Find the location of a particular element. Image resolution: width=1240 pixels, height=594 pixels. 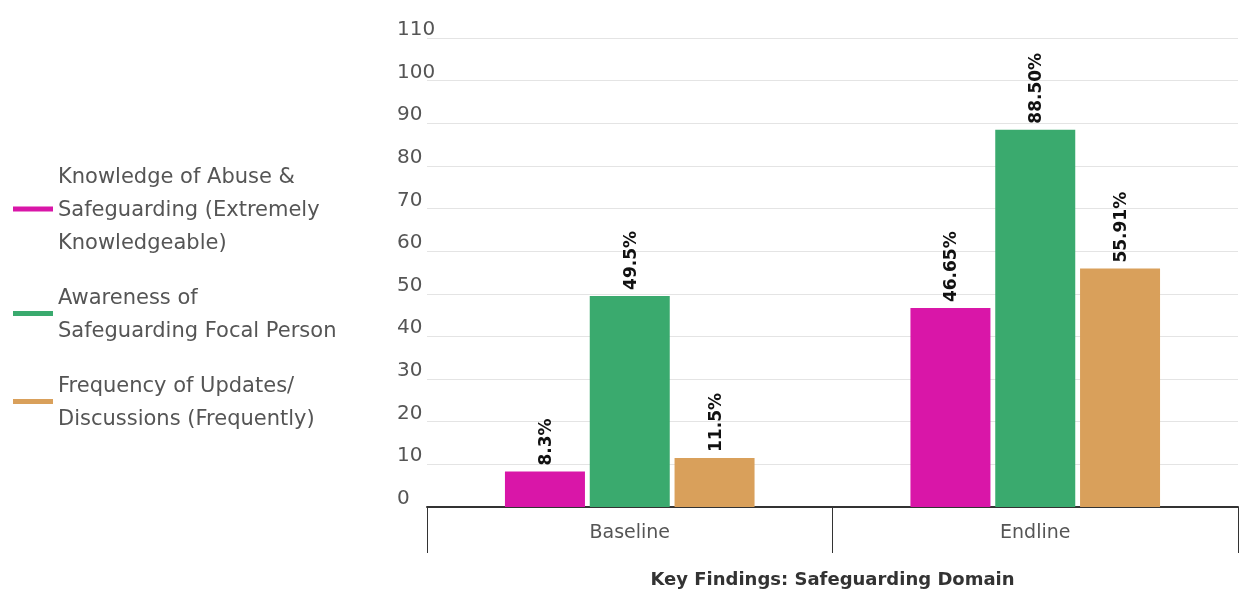

y-tick-label: 90 is located at coordinates (410, 113).